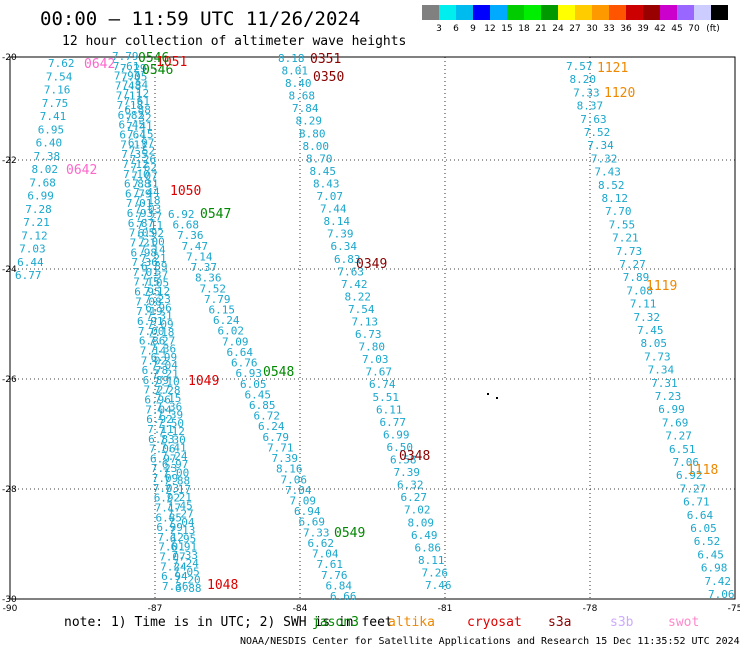 This screenshot has width=740, height=650. I want to click on island-marker, so click(492, 396).